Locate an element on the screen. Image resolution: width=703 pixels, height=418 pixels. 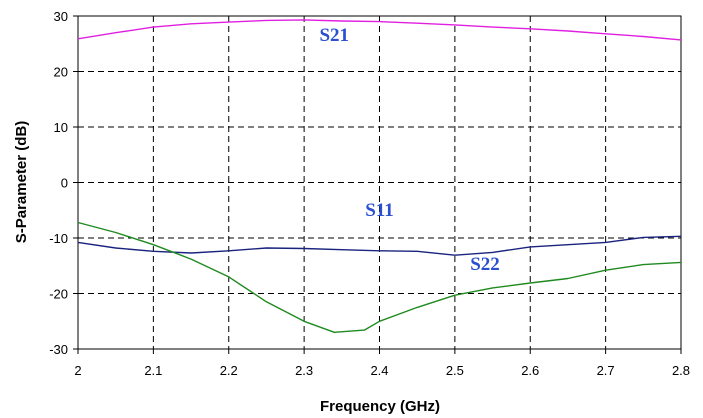
series-label-s21: S21 is located at coordinates (334, 35).